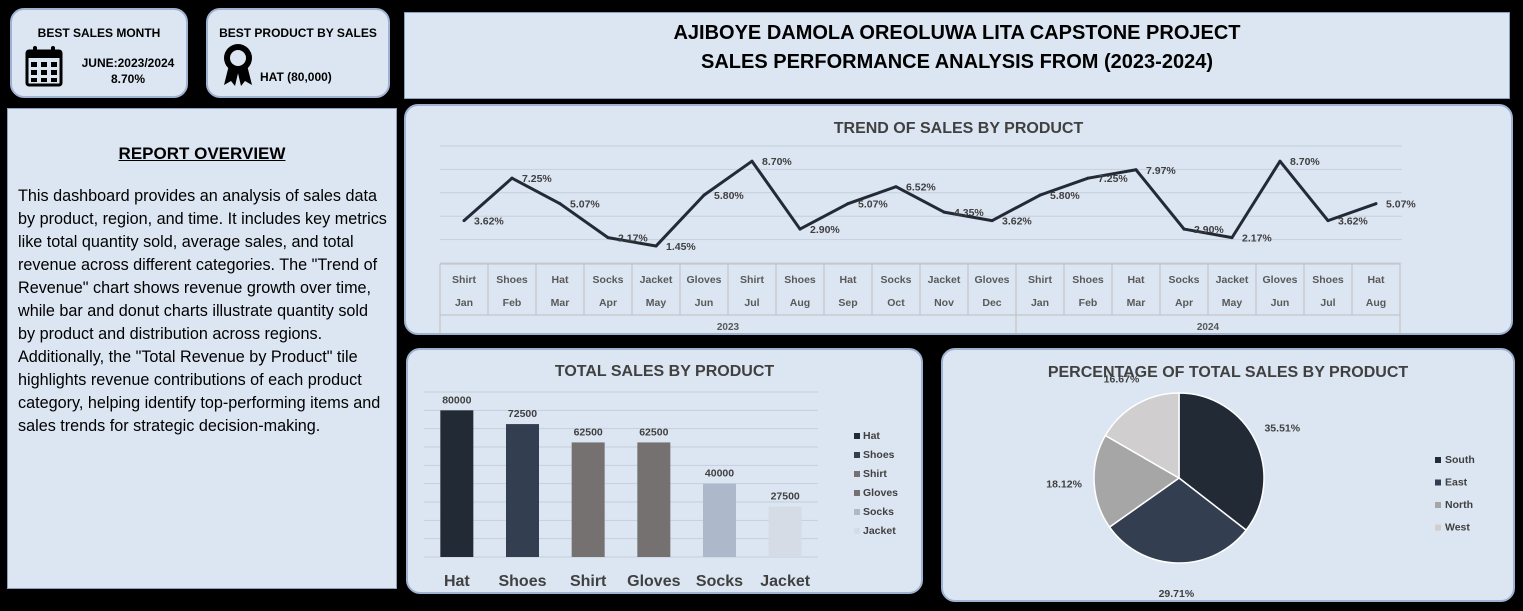 The width and height of the screenshot is (1523, 611). Describe the element at coordinates (128, 79) in the screenshot. I see `best-sales-month-percent: 8.70%` at that location.